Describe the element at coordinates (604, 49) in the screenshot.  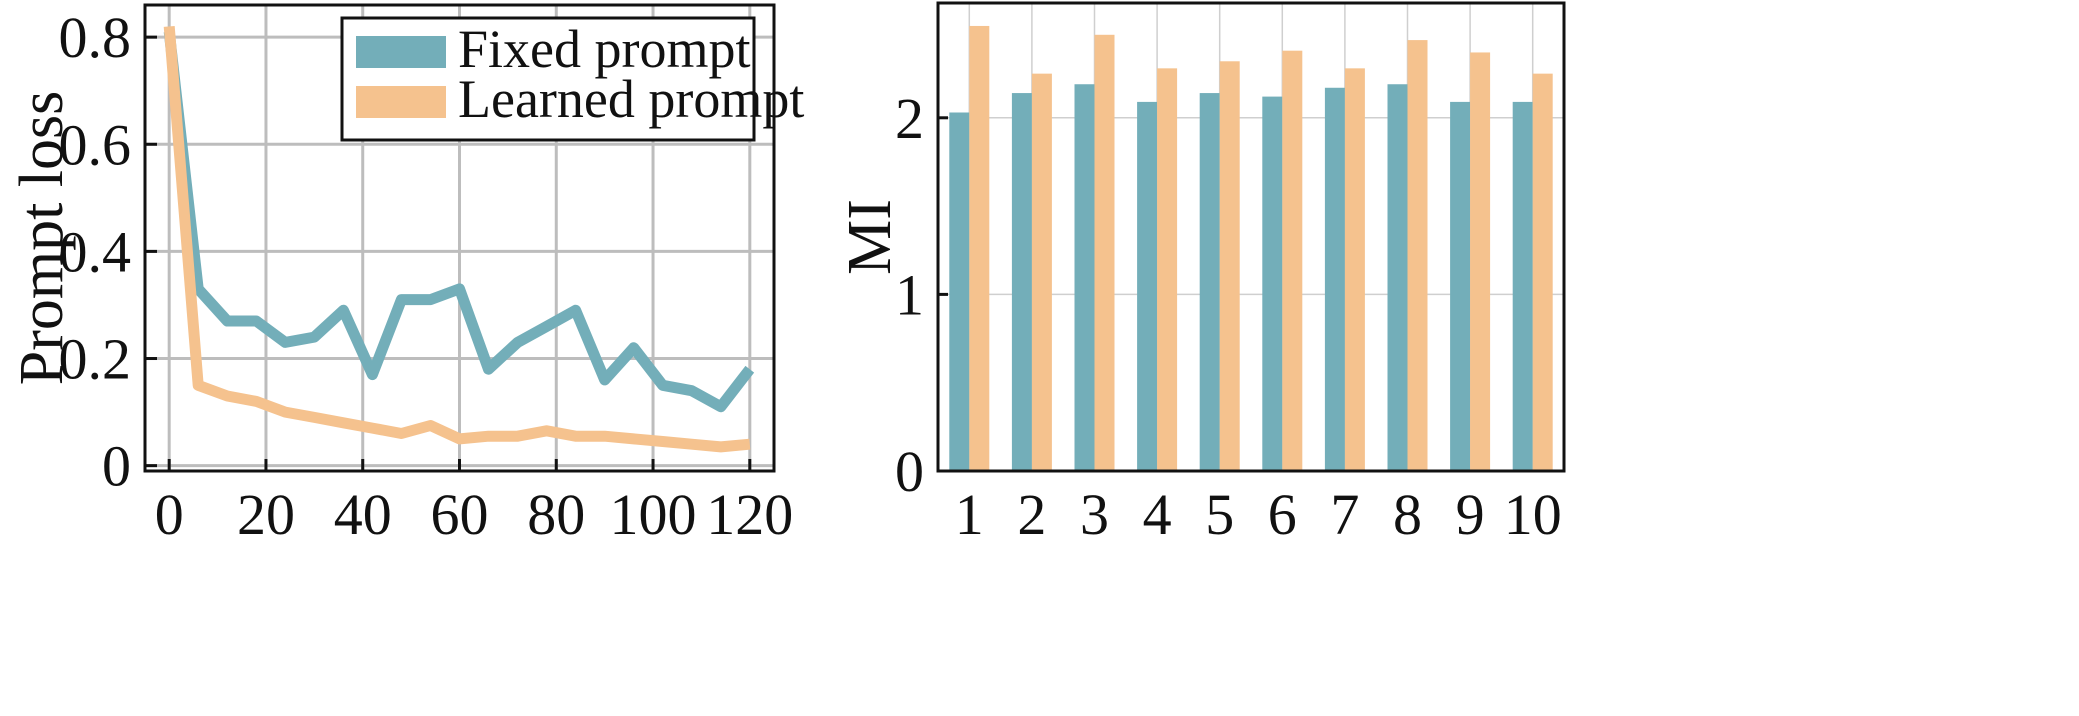
I see `legend-label: Fixed prompt` at that location.